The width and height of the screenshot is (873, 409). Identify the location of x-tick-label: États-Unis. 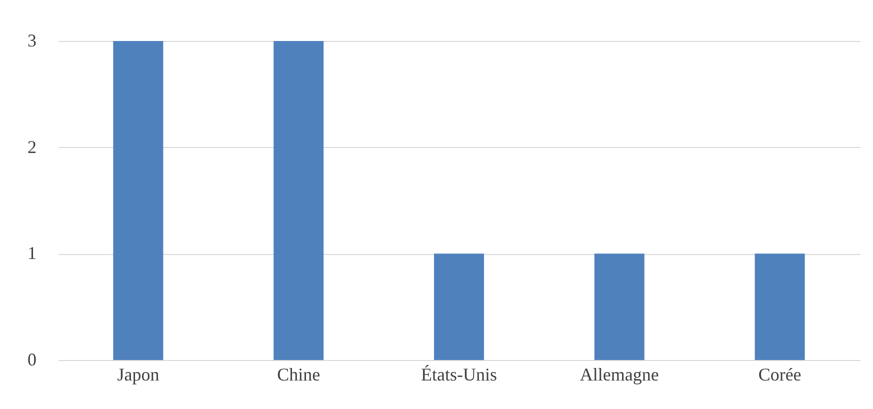
(459, 374).